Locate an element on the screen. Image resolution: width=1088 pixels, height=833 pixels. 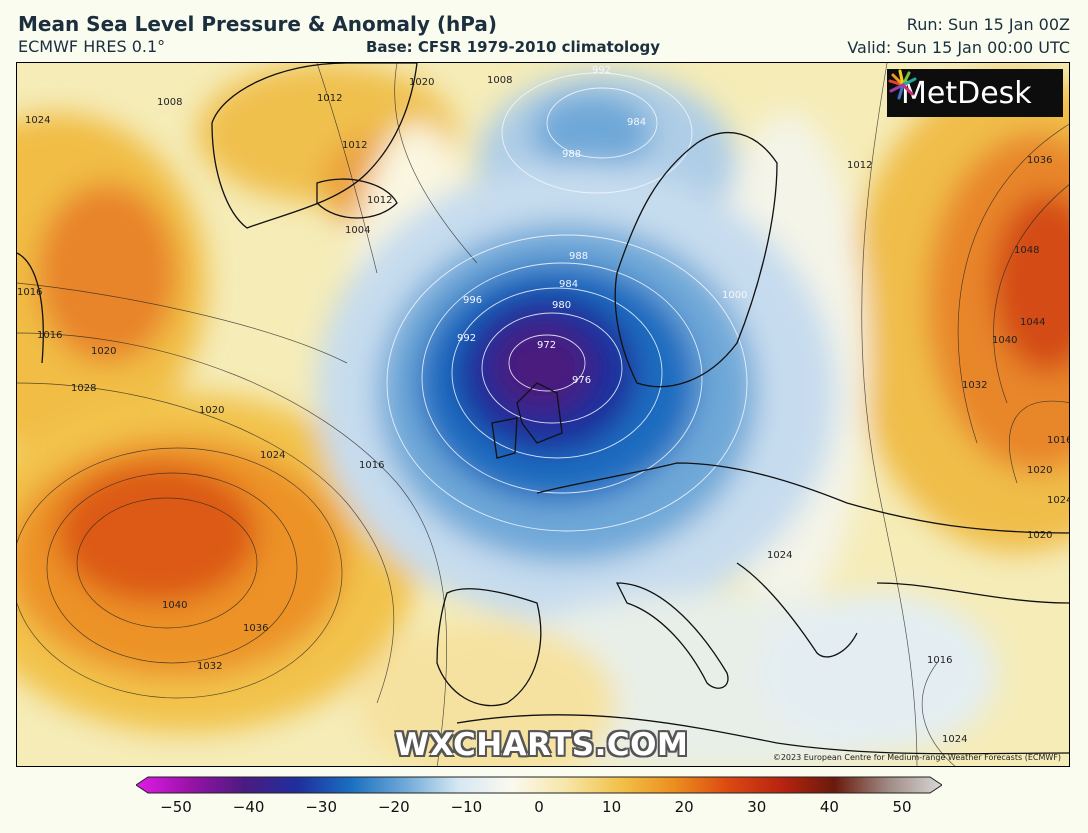
climatology-base-label: Base: CFSR 1979-2010 climatology is located at coordinates (513, 47).